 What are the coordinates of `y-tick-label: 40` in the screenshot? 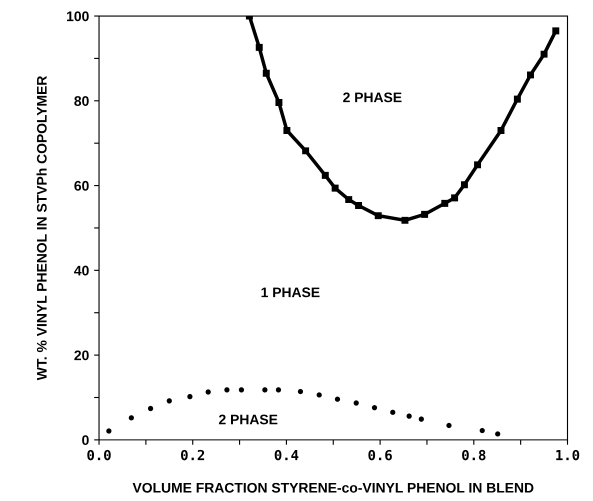 It's located at (81, 271).